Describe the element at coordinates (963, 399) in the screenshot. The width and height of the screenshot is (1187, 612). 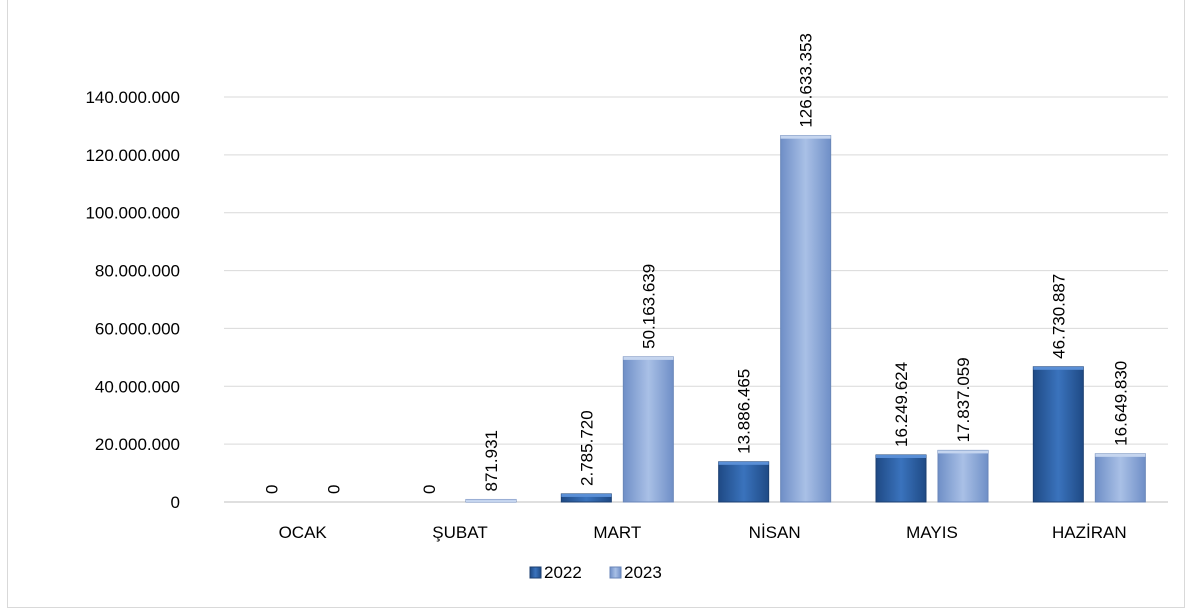
I see `data-label: 17.837.059` at that location.